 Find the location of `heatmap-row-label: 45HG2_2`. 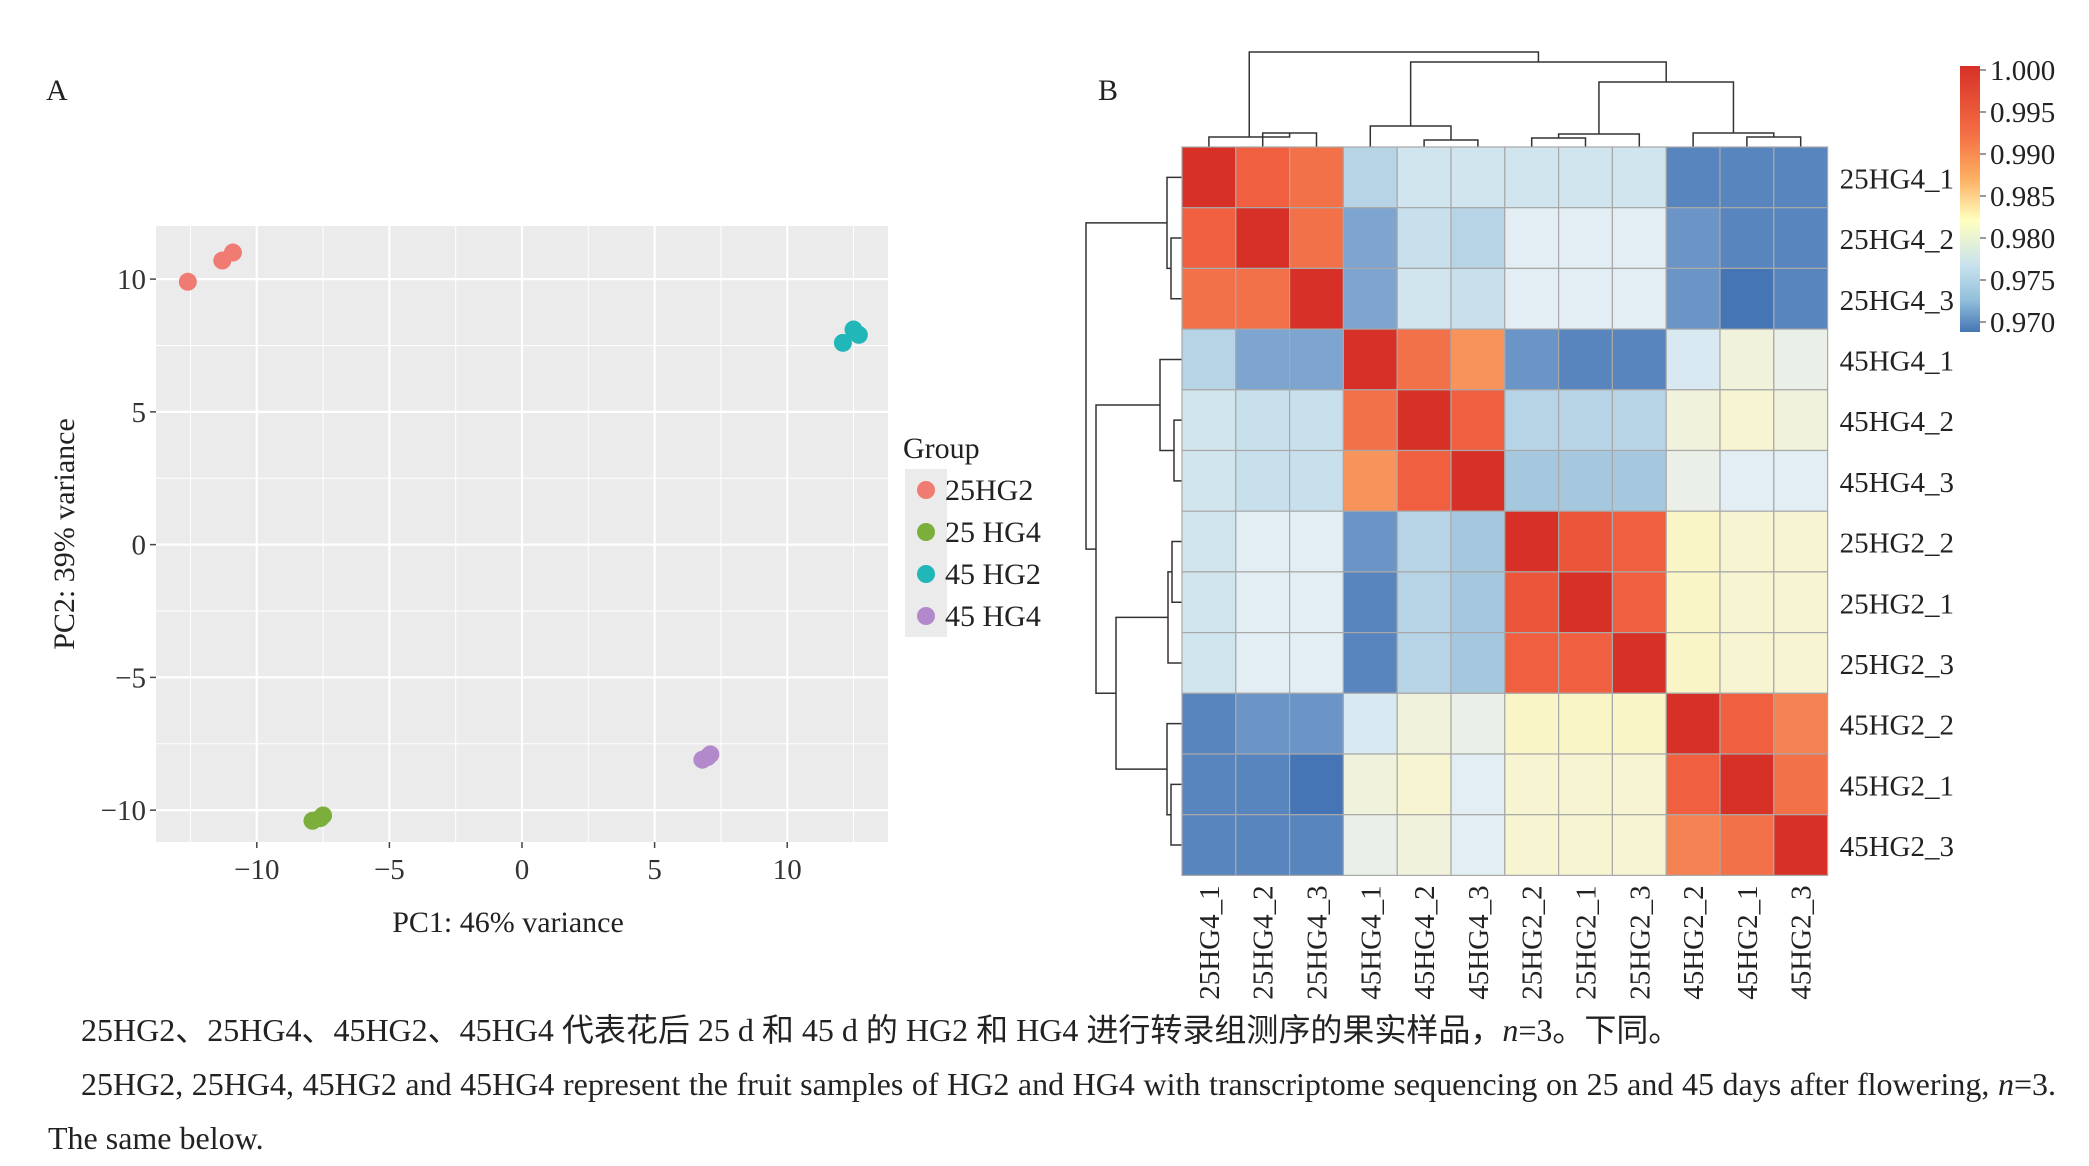

heatmap-row-label: 45HG2_2 is located at coordinates (1897, 726).